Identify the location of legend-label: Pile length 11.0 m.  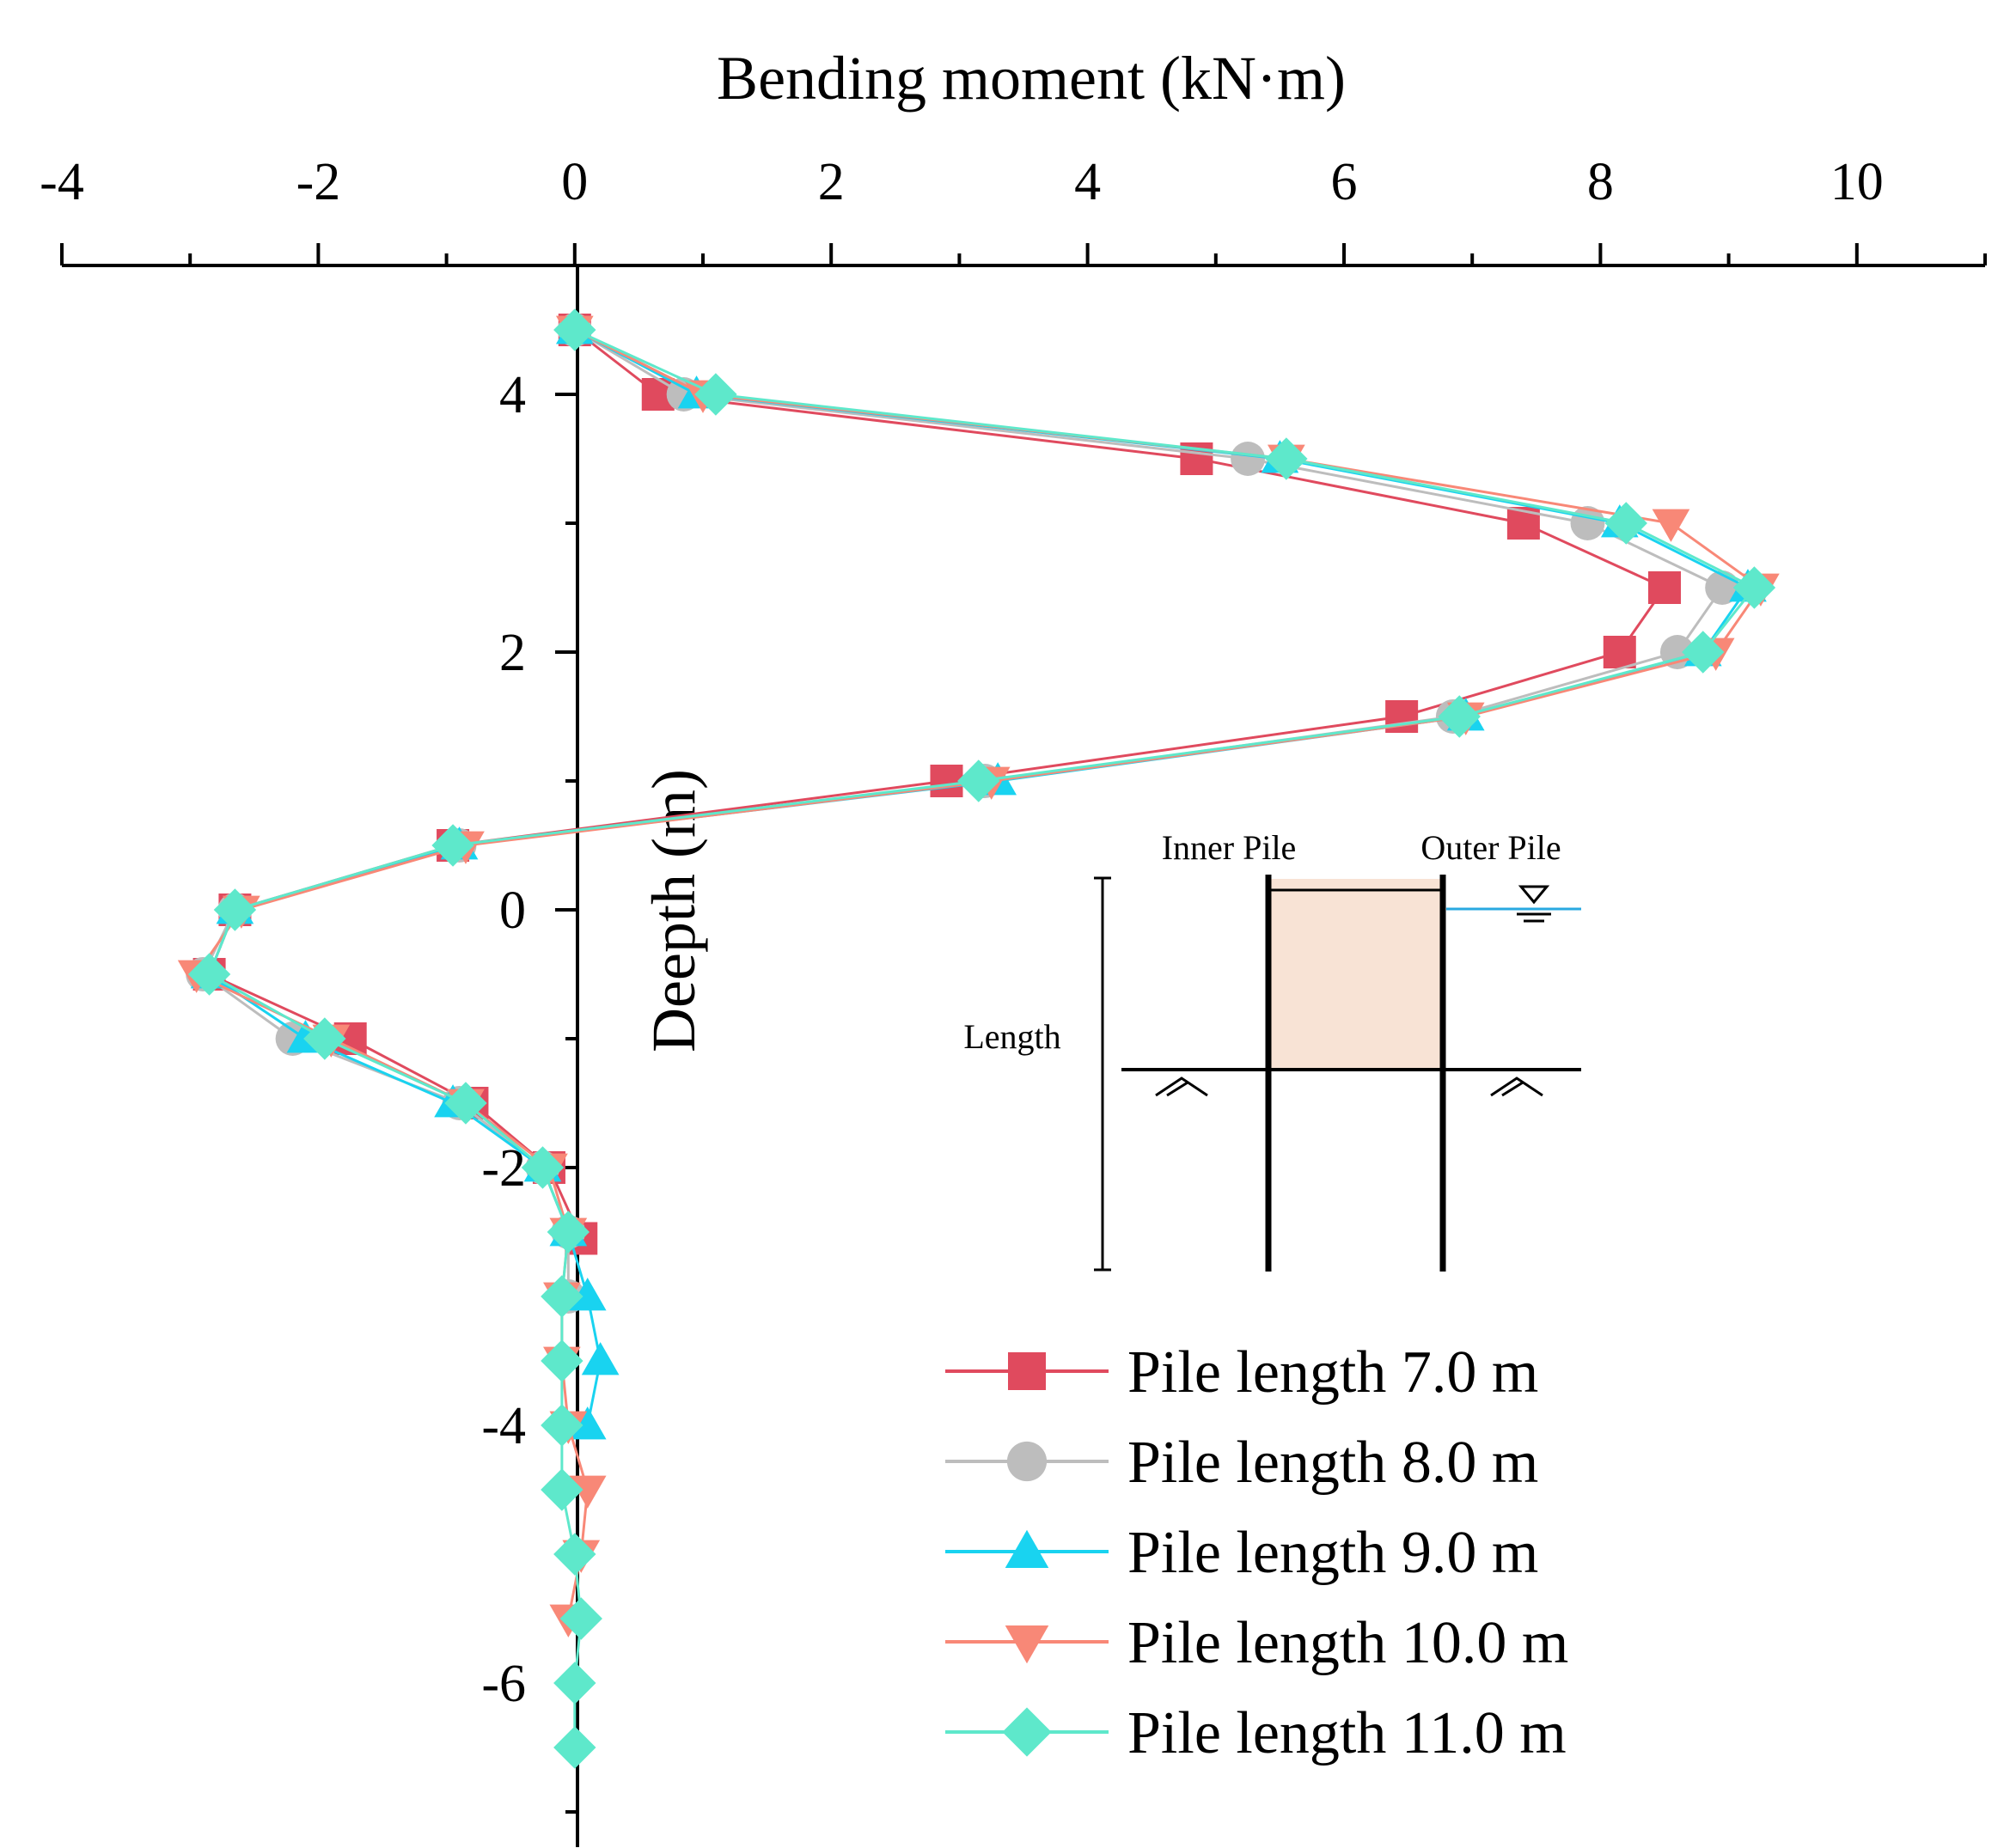
(1347, 1733).